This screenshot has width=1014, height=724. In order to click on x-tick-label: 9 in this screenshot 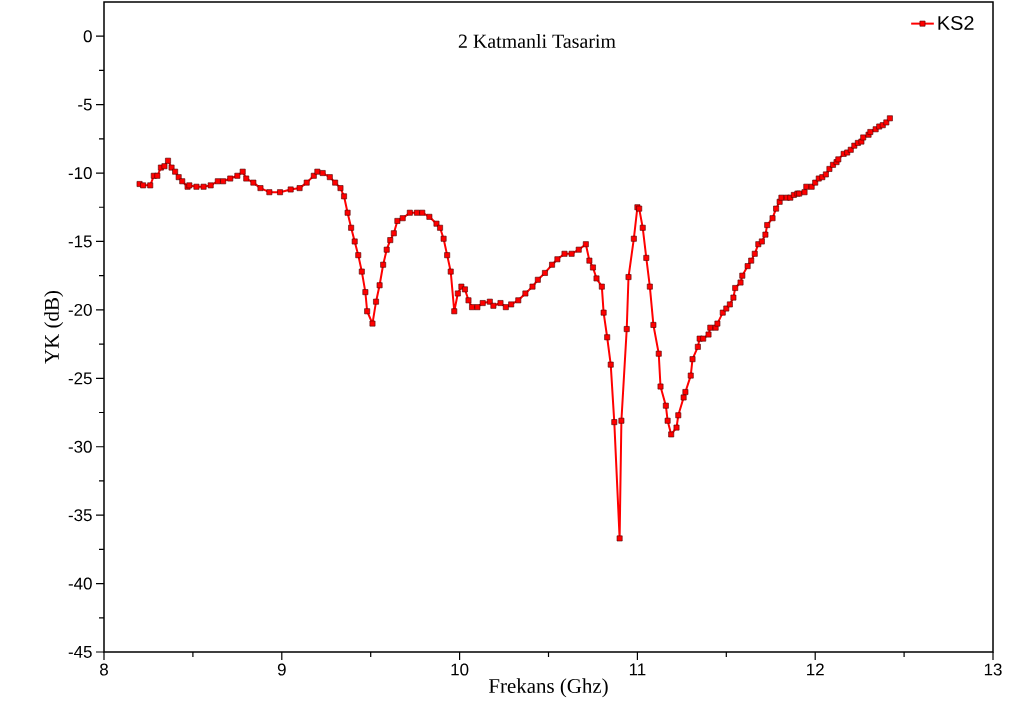, I will do `click(281, 669)`.